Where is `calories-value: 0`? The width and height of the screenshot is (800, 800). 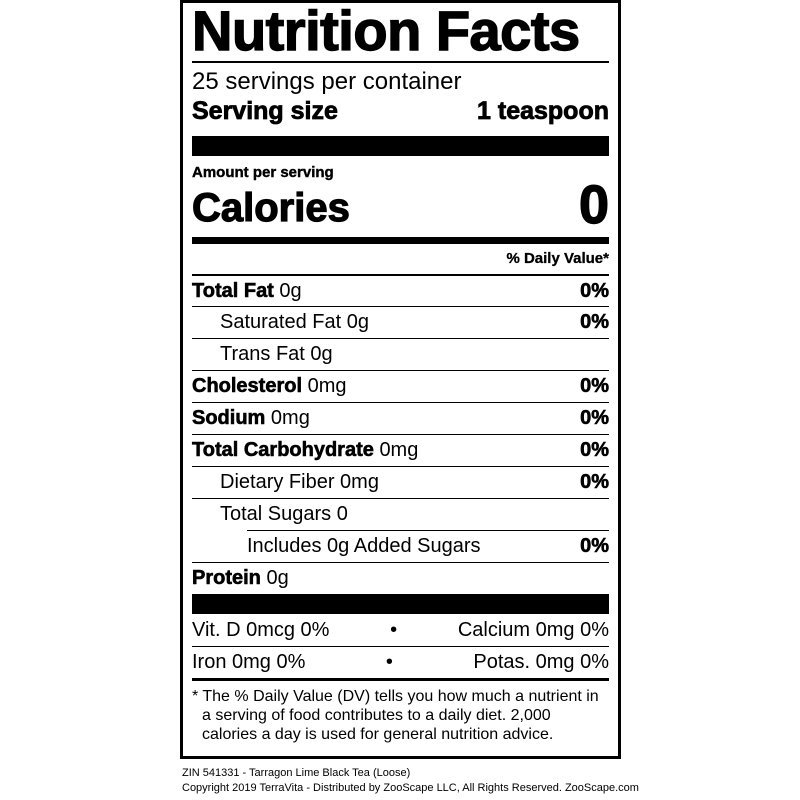
calories-value: 0 is located at coordinates (593, 205).